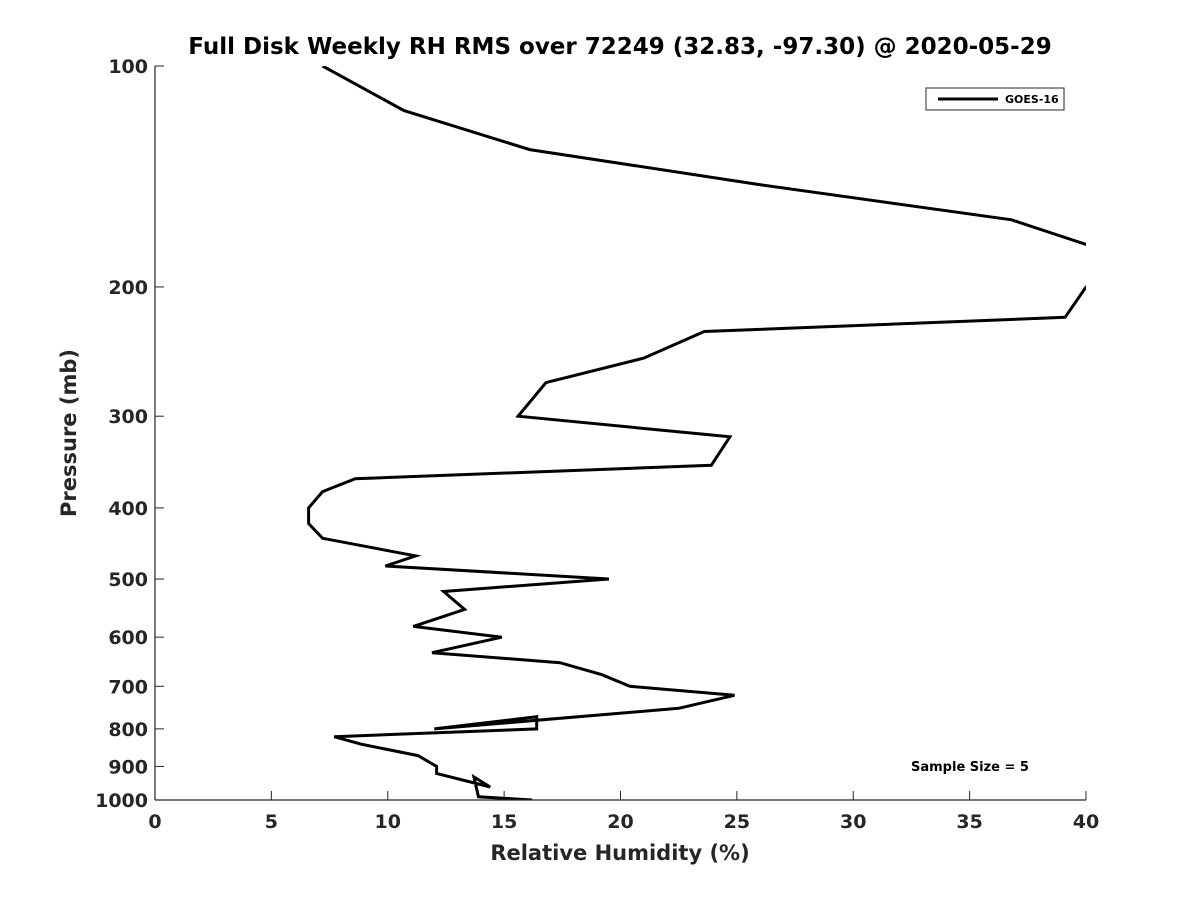  What do you see at coordinates (128, 767) in the screenshot?
I see `y-tick-label: 900` at bounding box center [128, 767].